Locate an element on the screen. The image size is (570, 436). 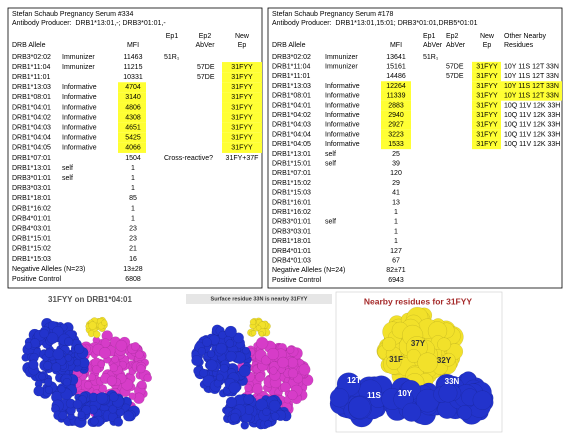
table-cell: 39 is located at coordinates (396, 164).